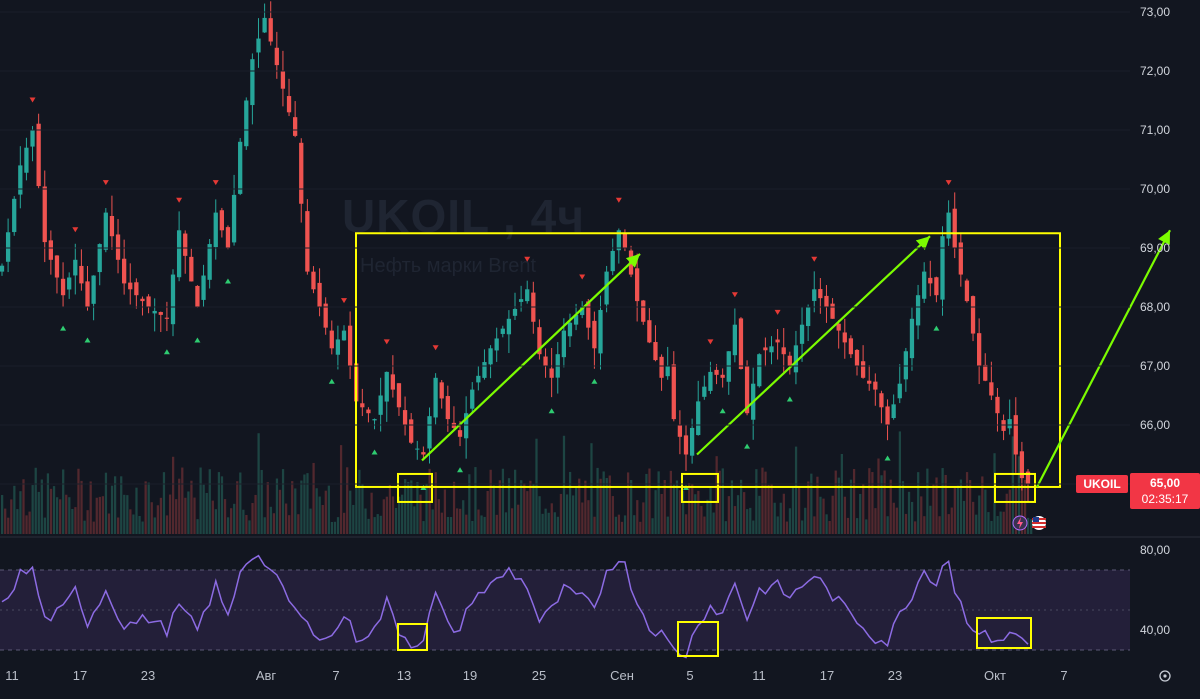 The height and width of the screenshot is (699, 1200). Describe the element at coordinates (1020, 523) in the screenshot. I see `lightning-icon` at that location.